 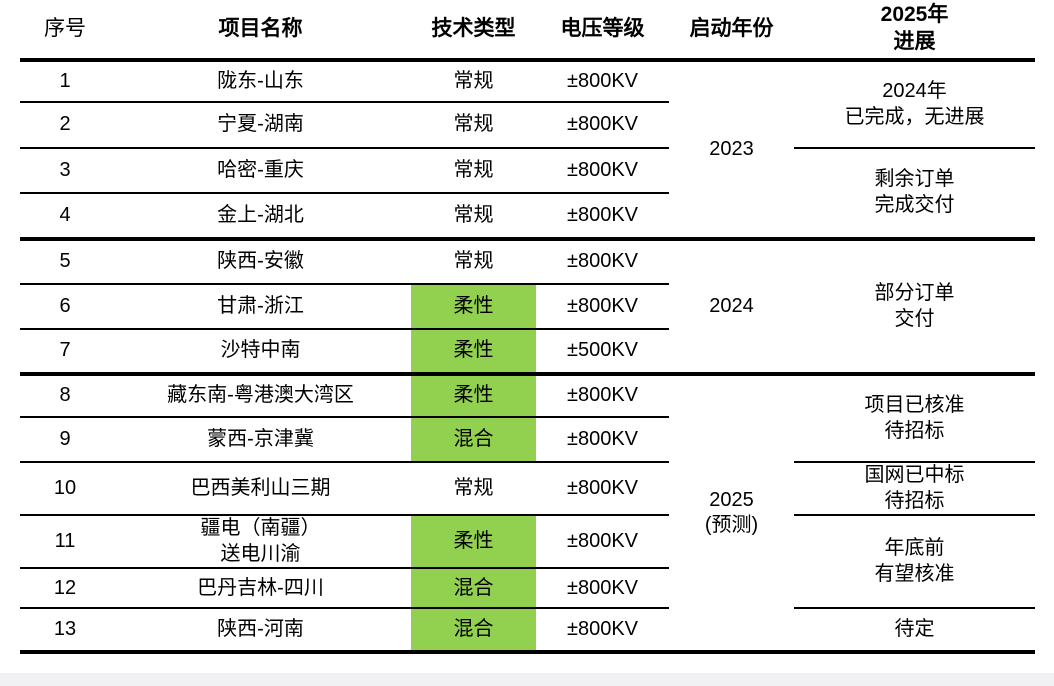 I want to click on table-row: 11 疆电（南疆） 送电川渝 柔性 ±800KV 年底前 有望核准, so click(x=527, y=562).